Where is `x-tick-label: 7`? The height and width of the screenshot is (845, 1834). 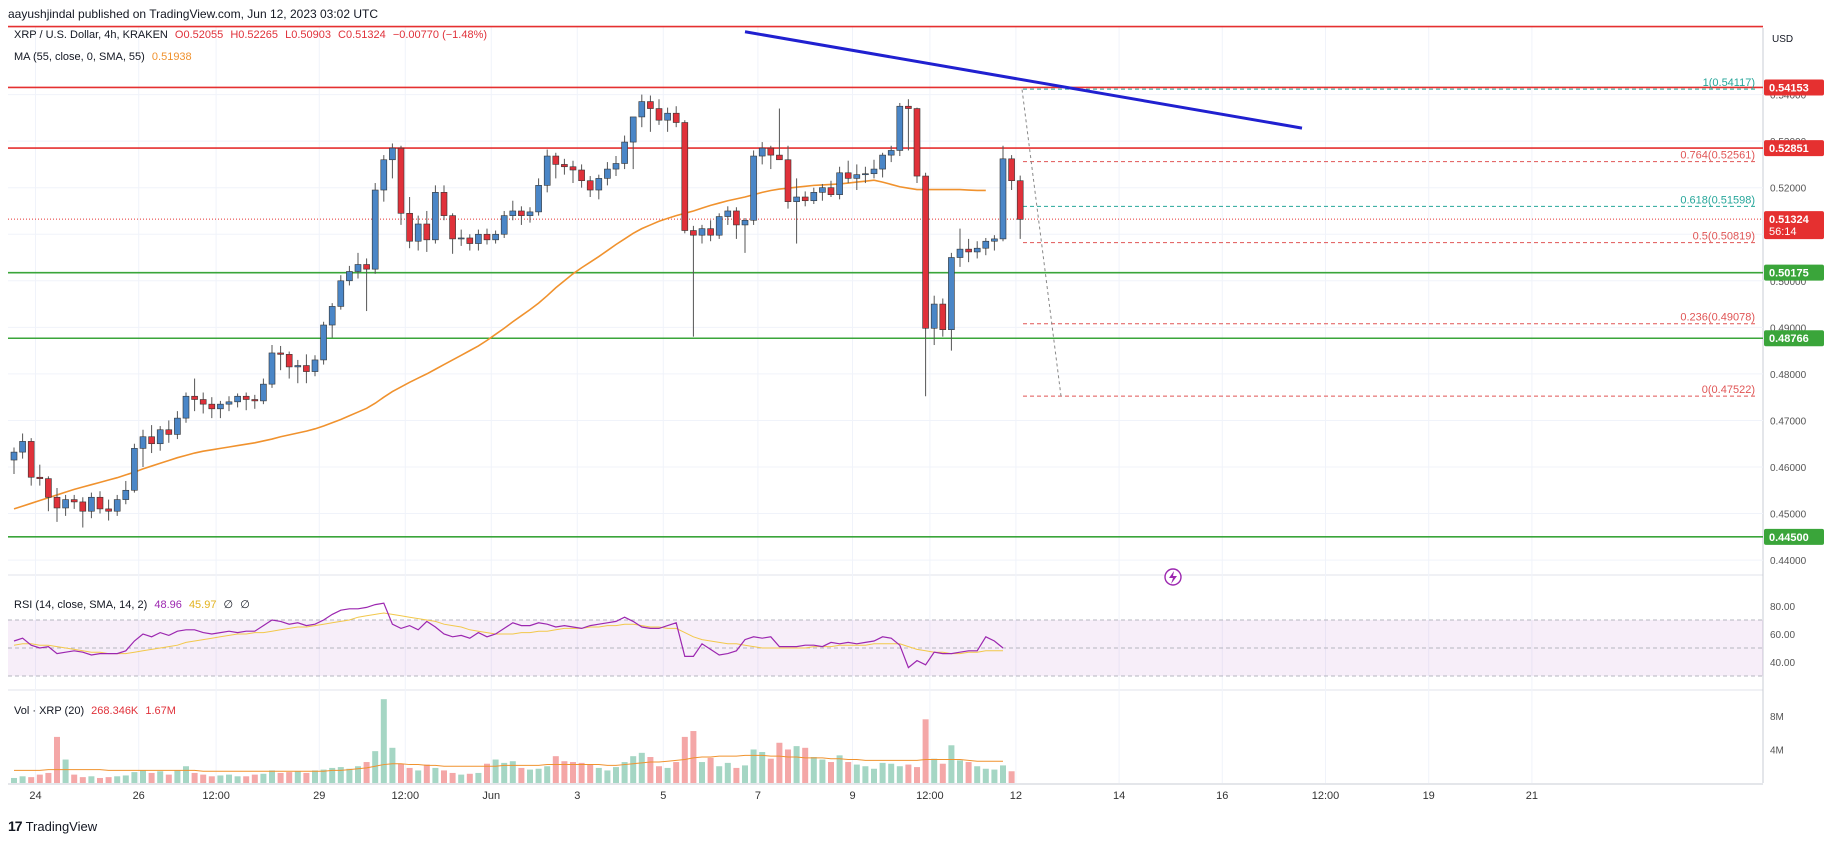
x-tick-label: 7 is located at coordinates (758, 796).